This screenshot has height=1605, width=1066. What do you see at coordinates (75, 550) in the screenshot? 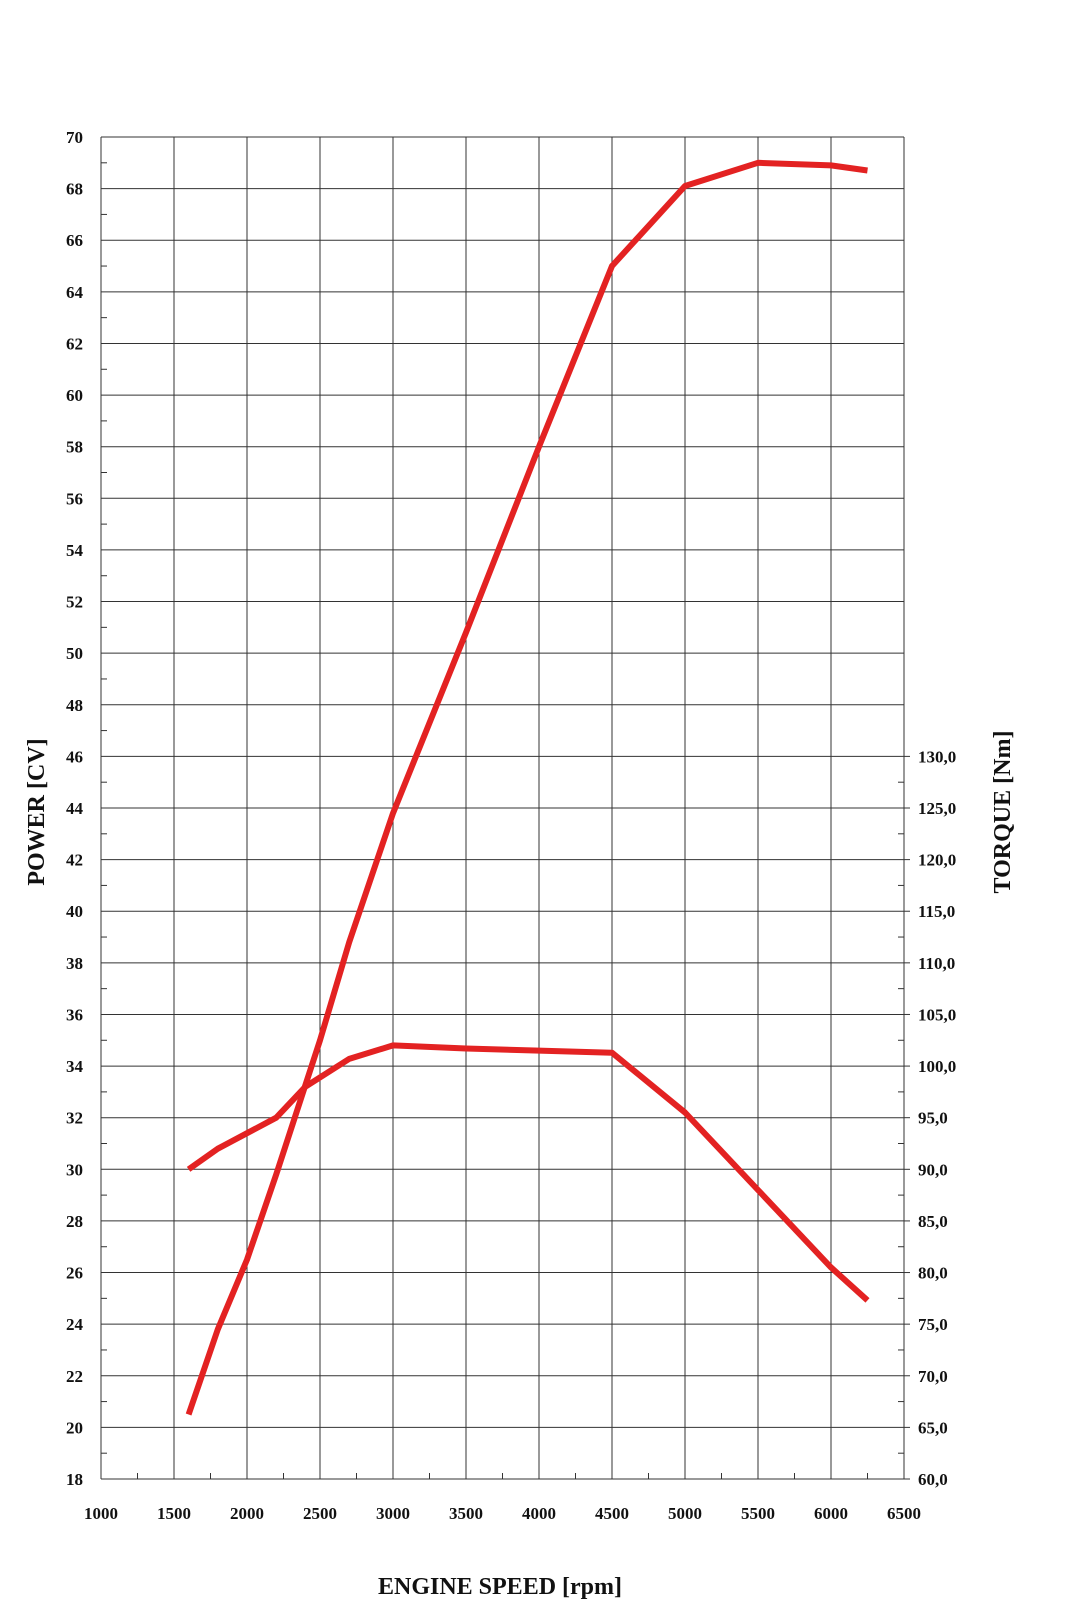
I see `left-y-tick-label: 54` at bounding box center [75, 550].